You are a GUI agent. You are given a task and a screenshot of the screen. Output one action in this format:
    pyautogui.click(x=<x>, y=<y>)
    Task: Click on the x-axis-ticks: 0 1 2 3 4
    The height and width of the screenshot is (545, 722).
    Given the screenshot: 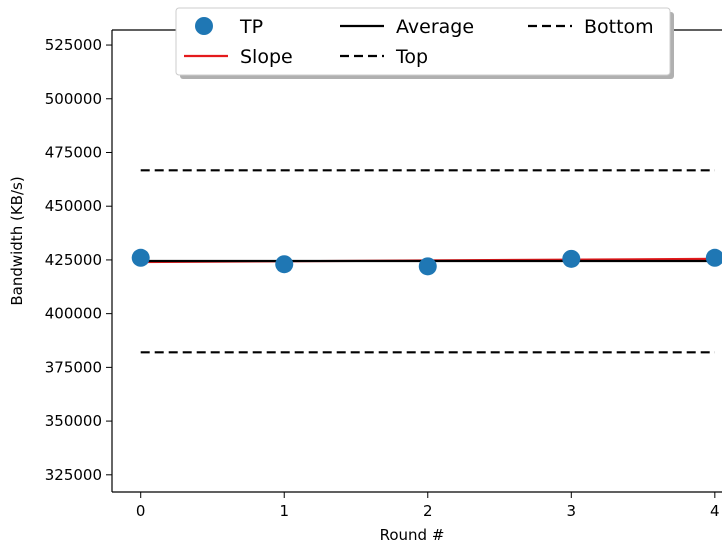 What is the action you would take?
    pyautogui.click(x=428, y=506)
    